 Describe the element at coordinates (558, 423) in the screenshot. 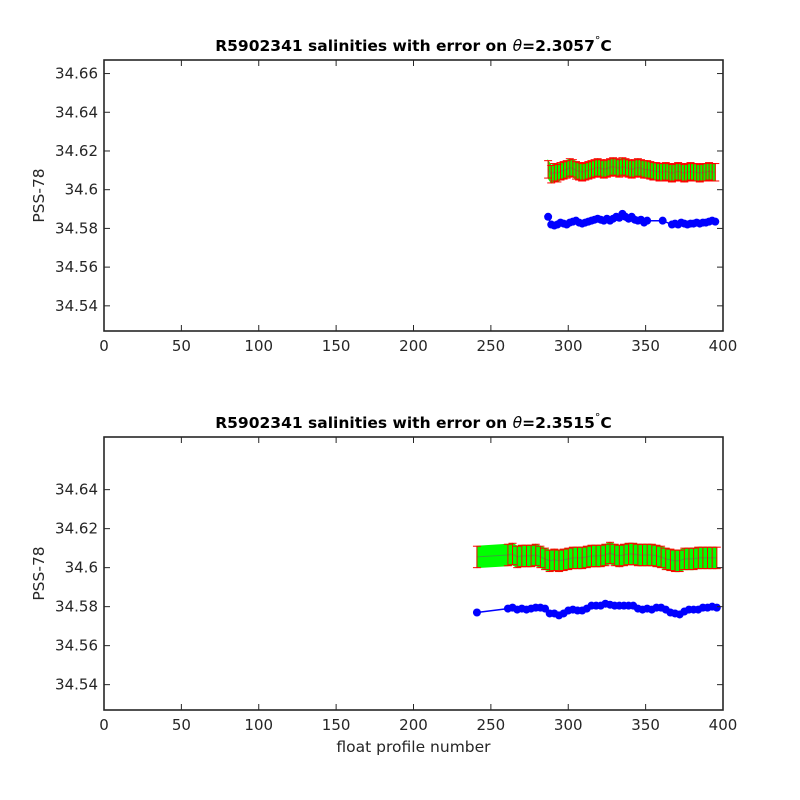

I see `chart-title-value: =2.3515` at that location.